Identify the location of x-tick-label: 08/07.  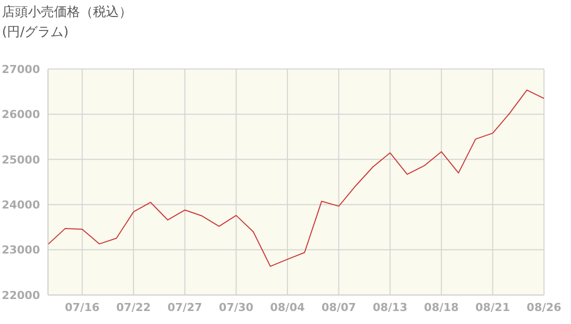
(338, 307).